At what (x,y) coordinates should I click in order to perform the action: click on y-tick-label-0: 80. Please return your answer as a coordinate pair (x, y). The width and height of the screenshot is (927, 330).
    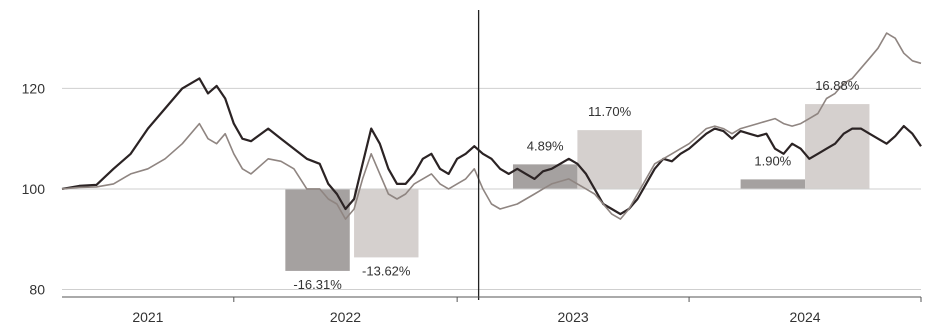
    Looking at the image, I should click on (37, 289).